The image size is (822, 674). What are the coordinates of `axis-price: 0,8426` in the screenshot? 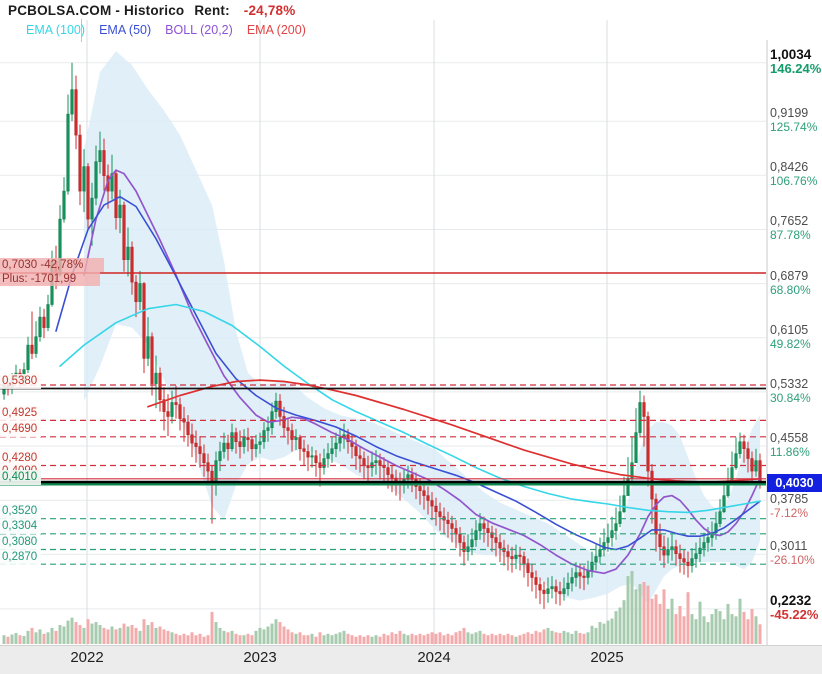 It's located at (789, 167).